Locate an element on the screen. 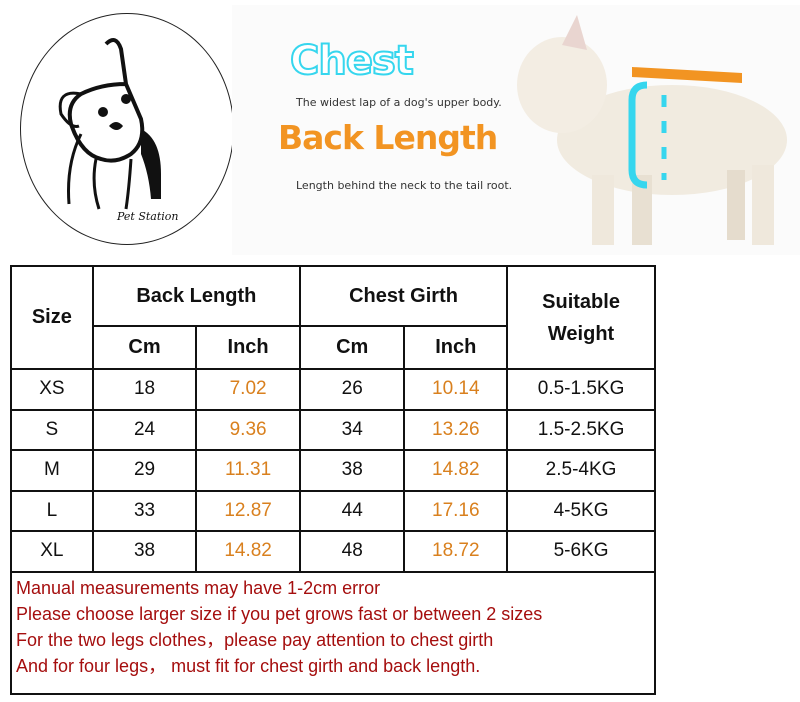  cell-chest-in: 13.26 is located at coordinates (456, 429).